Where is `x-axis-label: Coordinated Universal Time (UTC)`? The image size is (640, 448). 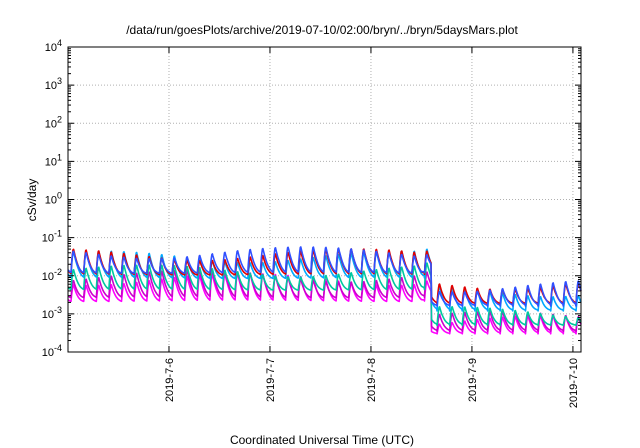
x-axis-label: Coordinated Universal Time (UTC) is located at coordinates (322, 440).